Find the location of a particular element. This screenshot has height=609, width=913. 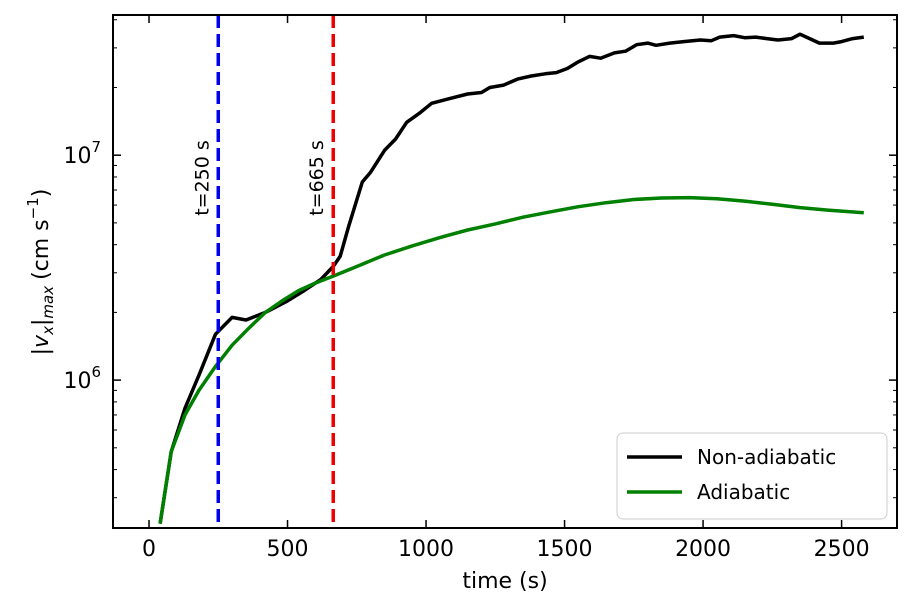

y-tick-label-10000000: 10⁷ is located at coordinates (82, 153).